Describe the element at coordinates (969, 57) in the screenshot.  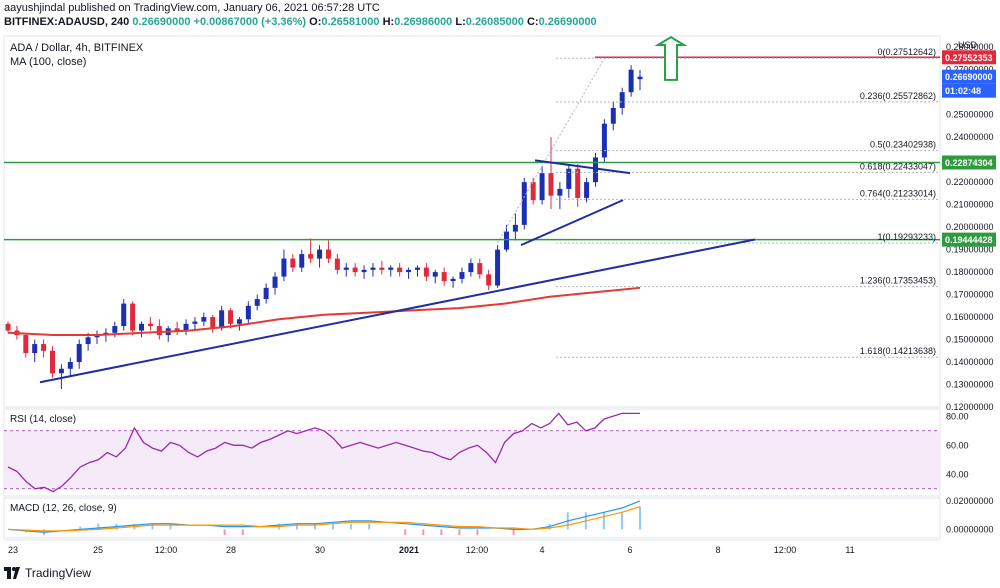
I see `resistance-price-badge-bg` at that location.